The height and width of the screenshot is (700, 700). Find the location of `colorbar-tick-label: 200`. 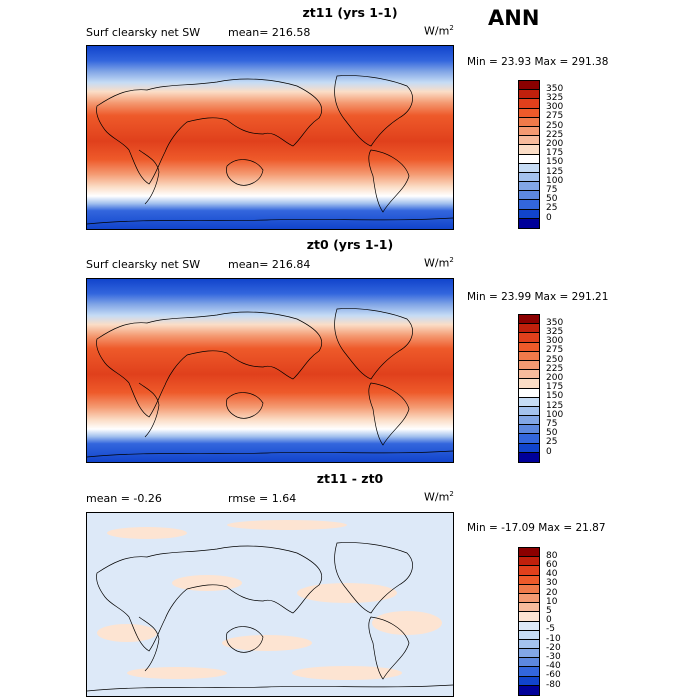

colorbar-tick-label: 200 is located at coordinates (555, 377).